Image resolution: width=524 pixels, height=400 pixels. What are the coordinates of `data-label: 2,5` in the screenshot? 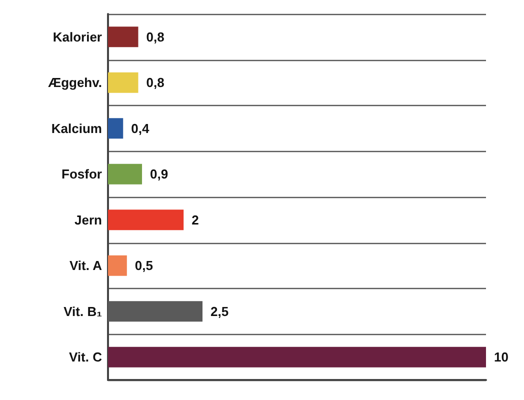 It's located at (219, 311).